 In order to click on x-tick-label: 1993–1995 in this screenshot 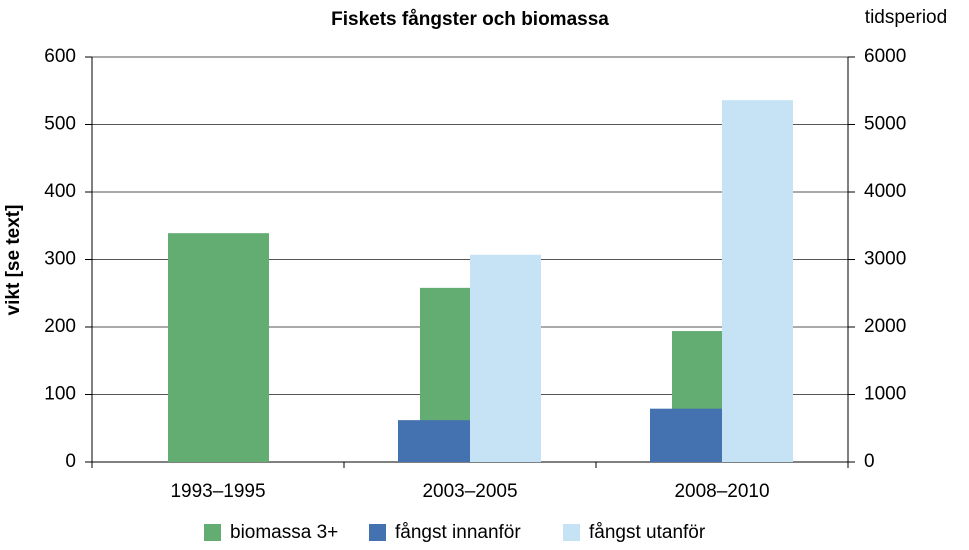, I will do `click(217, 491)`.